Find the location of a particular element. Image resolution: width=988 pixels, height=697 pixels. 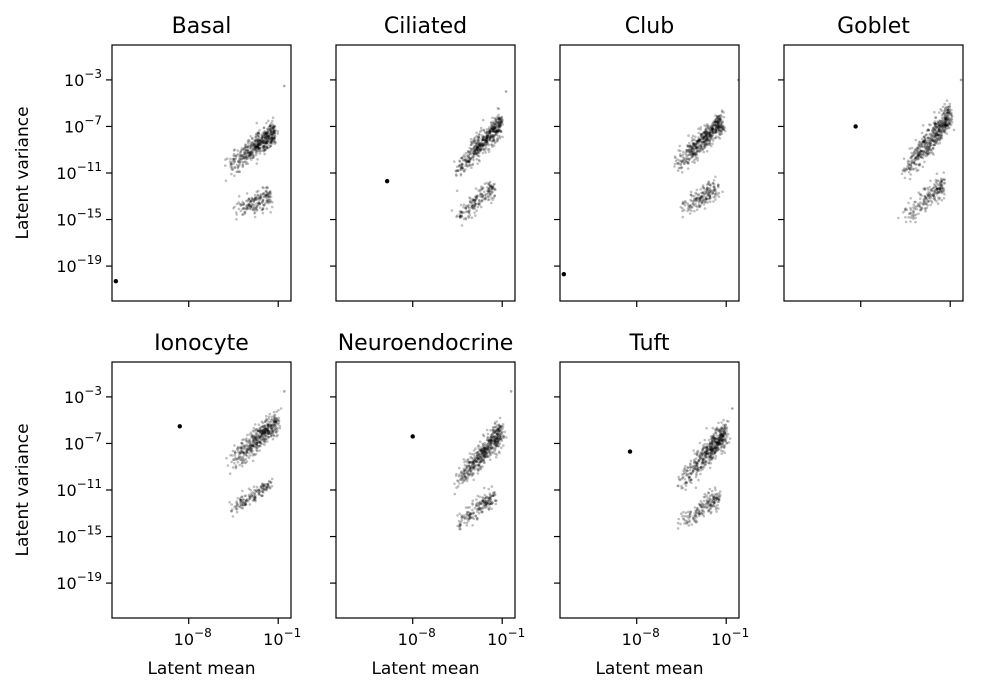

plot-frame is located at coordinates (201, 173).